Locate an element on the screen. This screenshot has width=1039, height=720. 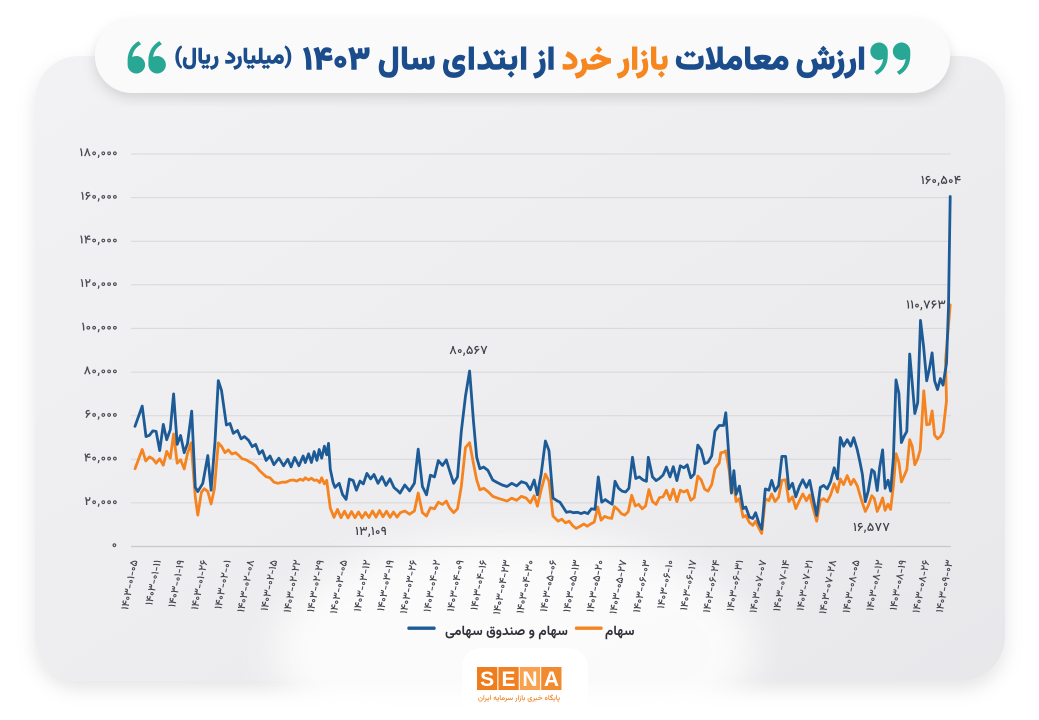
svg-text: N is located at coordinates (529, 679).